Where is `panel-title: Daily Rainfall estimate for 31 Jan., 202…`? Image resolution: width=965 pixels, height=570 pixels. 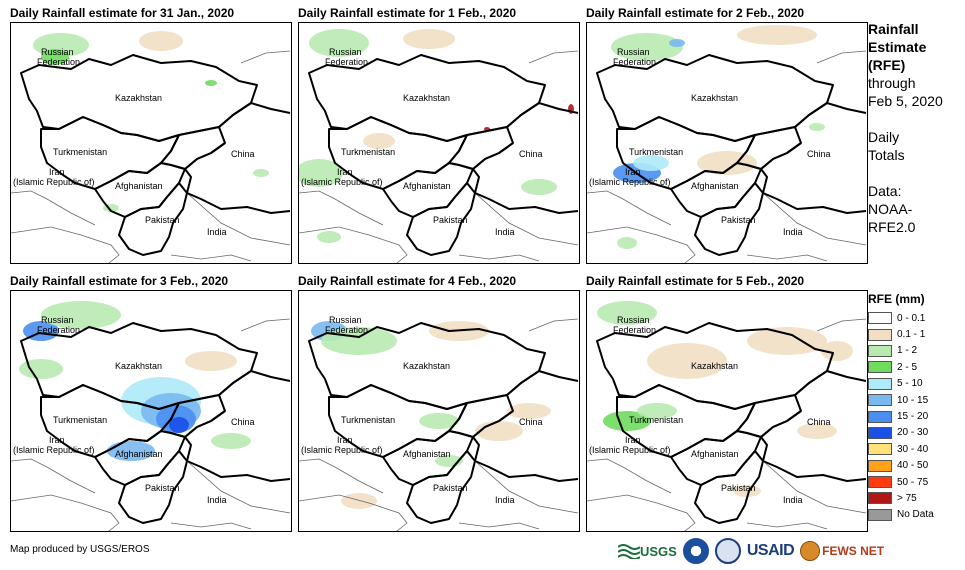 panel-title: Daily Rainfall estimate for 31 Jan., 202… is located at coordinates (122, 13).